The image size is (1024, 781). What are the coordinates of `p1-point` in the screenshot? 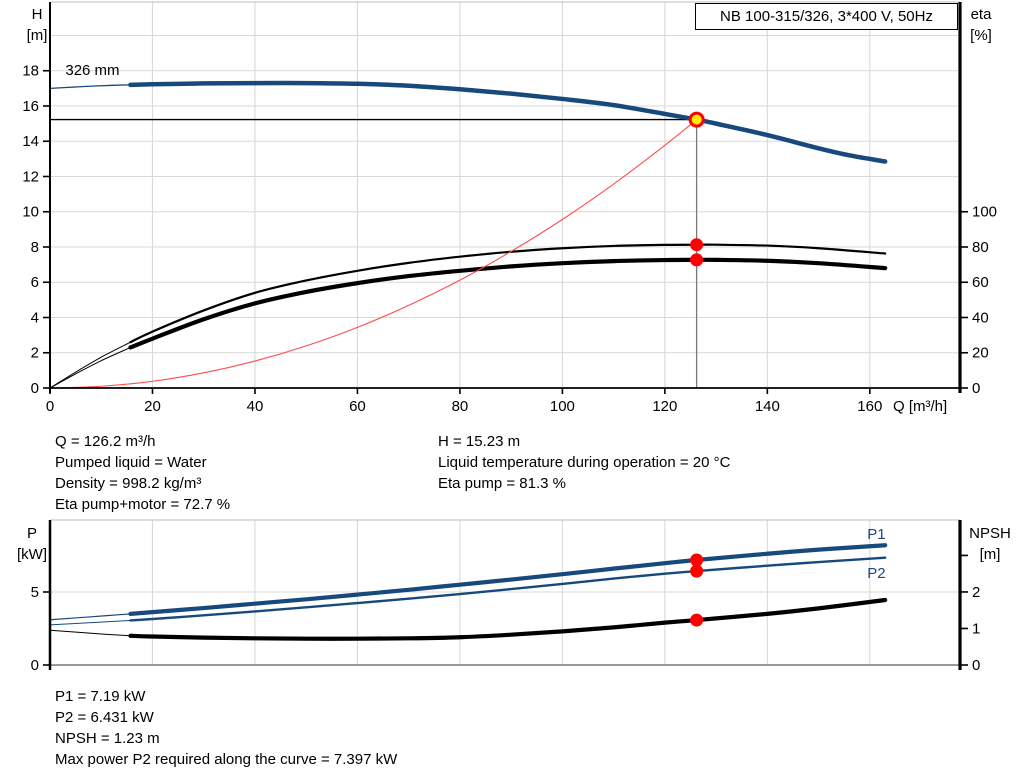 It's located at (697, 560).